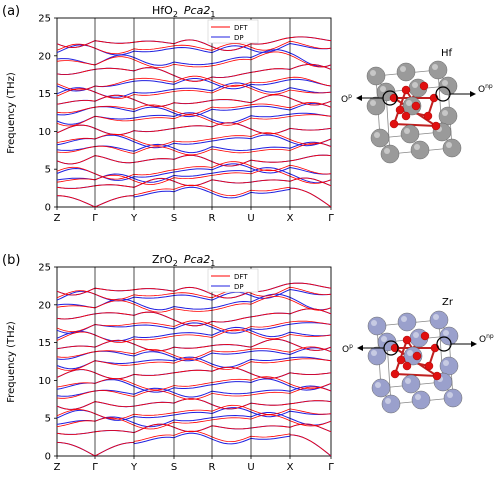  Describe the element at coordinates (388, 123) in the screenshot. I see `cell-edge` at that location.